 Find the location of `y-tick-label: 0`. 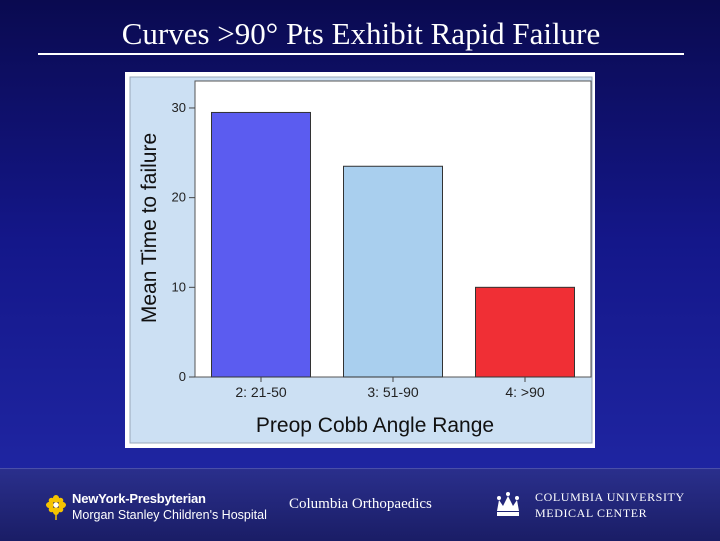

y-tick-label: 0 is located at coordinates (182, 376).